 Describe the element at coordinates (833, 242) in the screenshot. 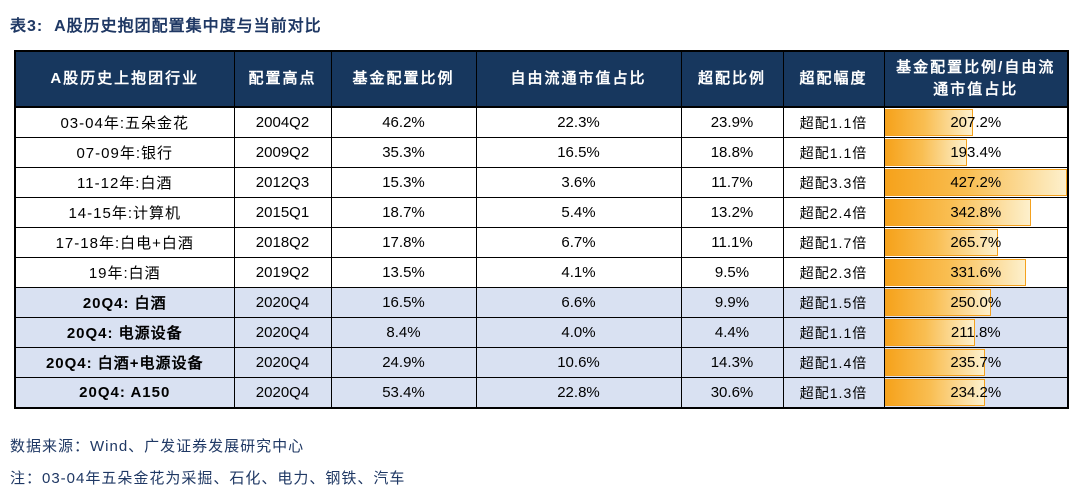

I see `cell-magnitude: 超配1.7倍` at that location.